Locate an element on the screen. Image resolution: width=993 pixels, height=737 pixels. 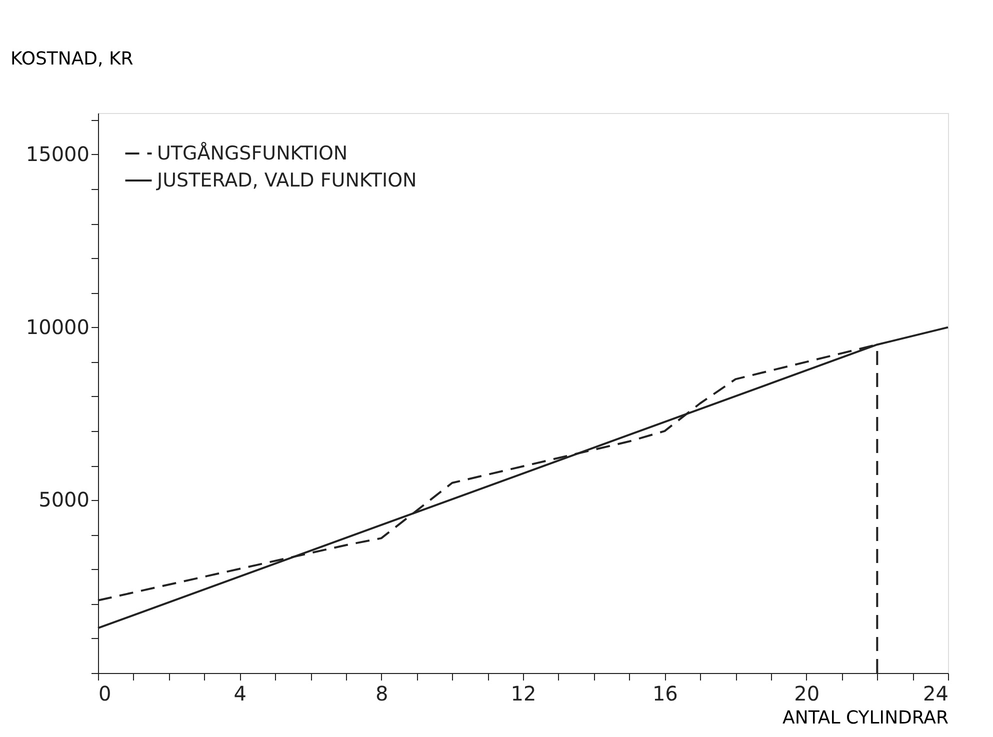
x-tick-label: 0 is located at coordinates (105, 694).